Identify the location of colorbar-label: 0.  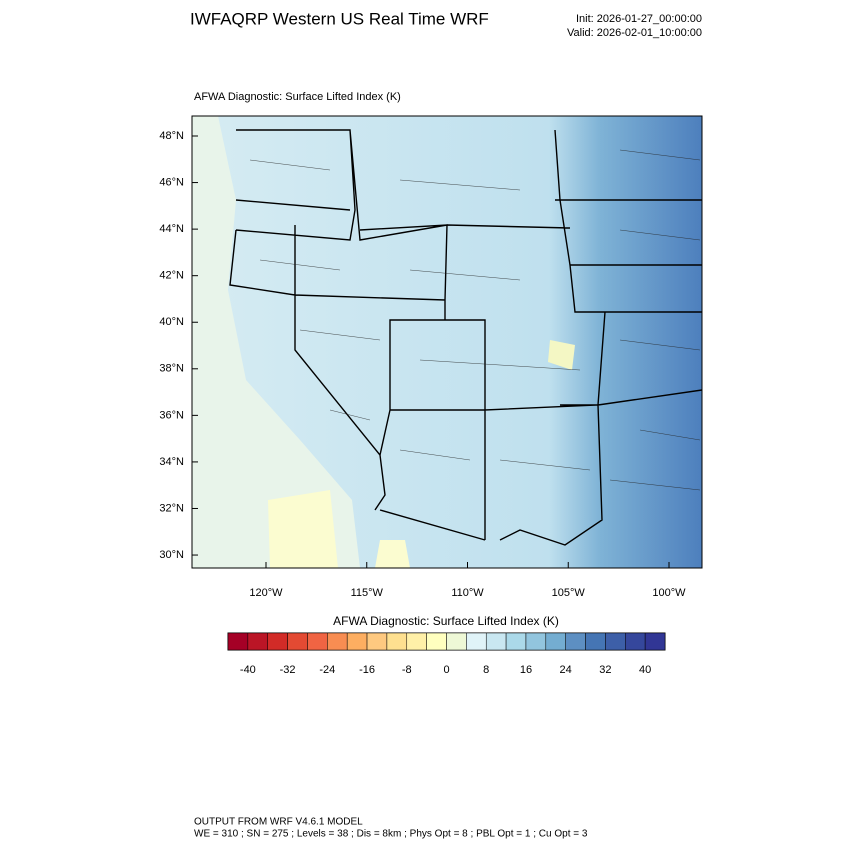
(446, 670).